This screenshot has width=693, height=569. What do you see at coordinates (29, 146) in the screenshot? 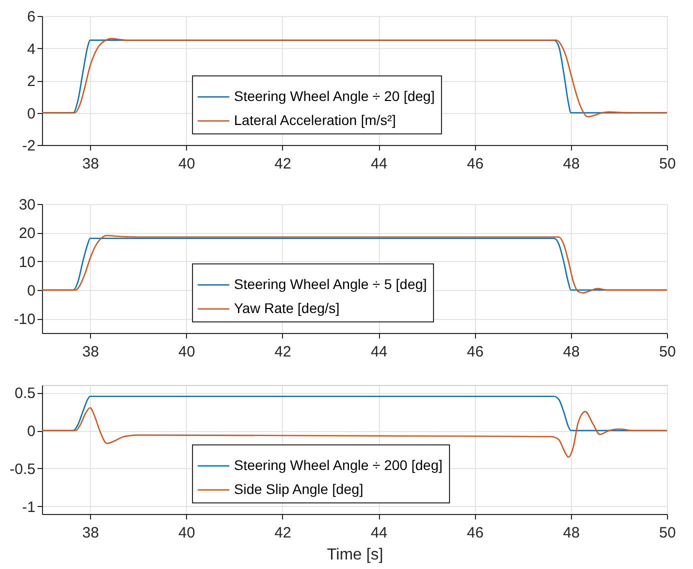
I see `y-tick-label: -2` at bounding box center [29, 146].